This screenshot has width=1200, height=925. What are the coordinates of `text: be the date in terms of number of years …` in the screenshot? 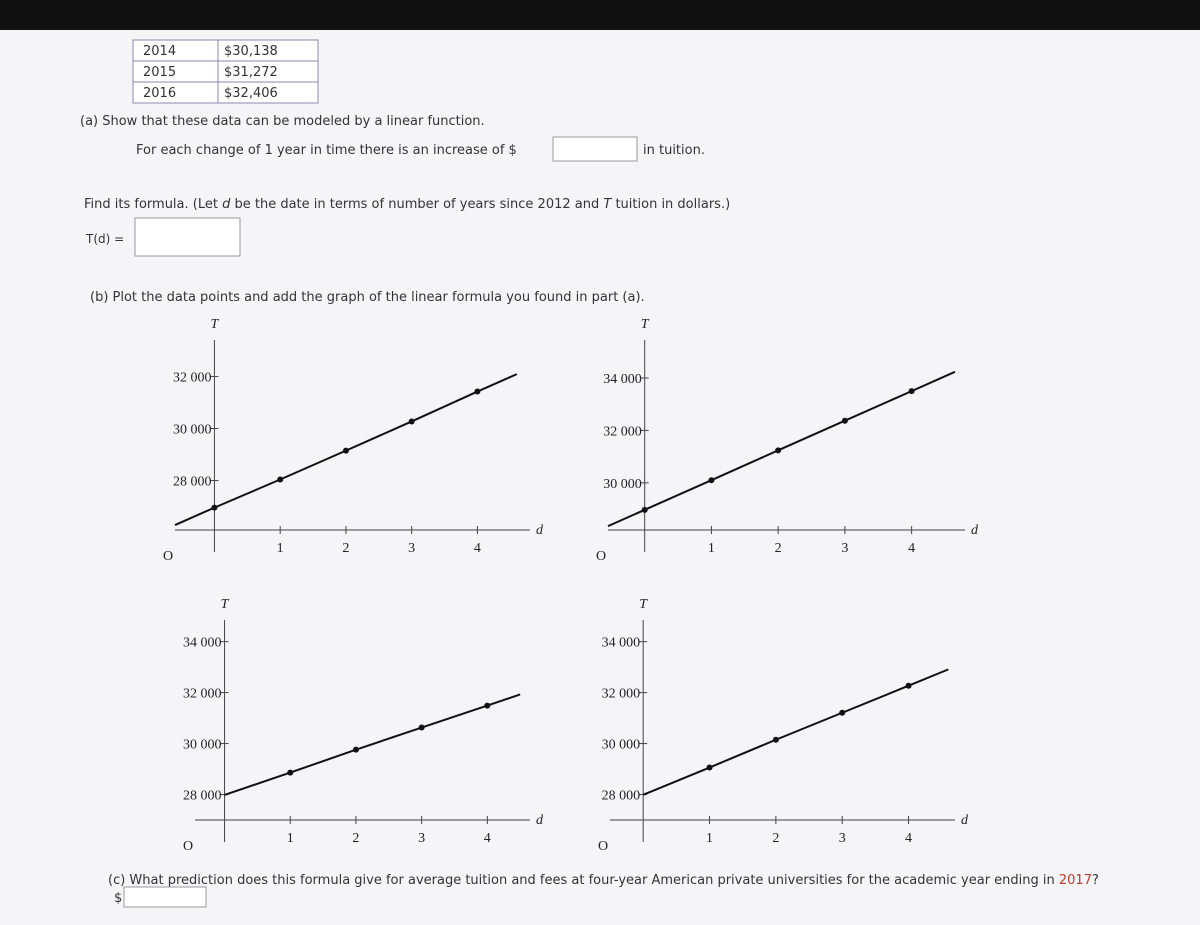 It's located at (416, 204).